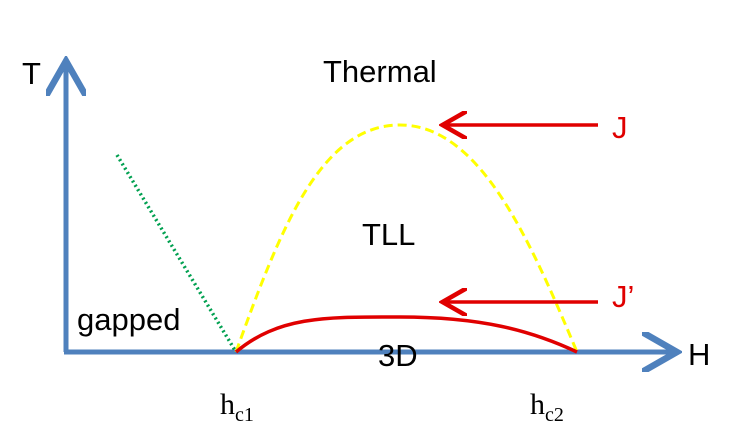  What do you see at coordinates (398, 355) in the screenshot?
I see `region-label: 3D` at bounding box center [398, 355].